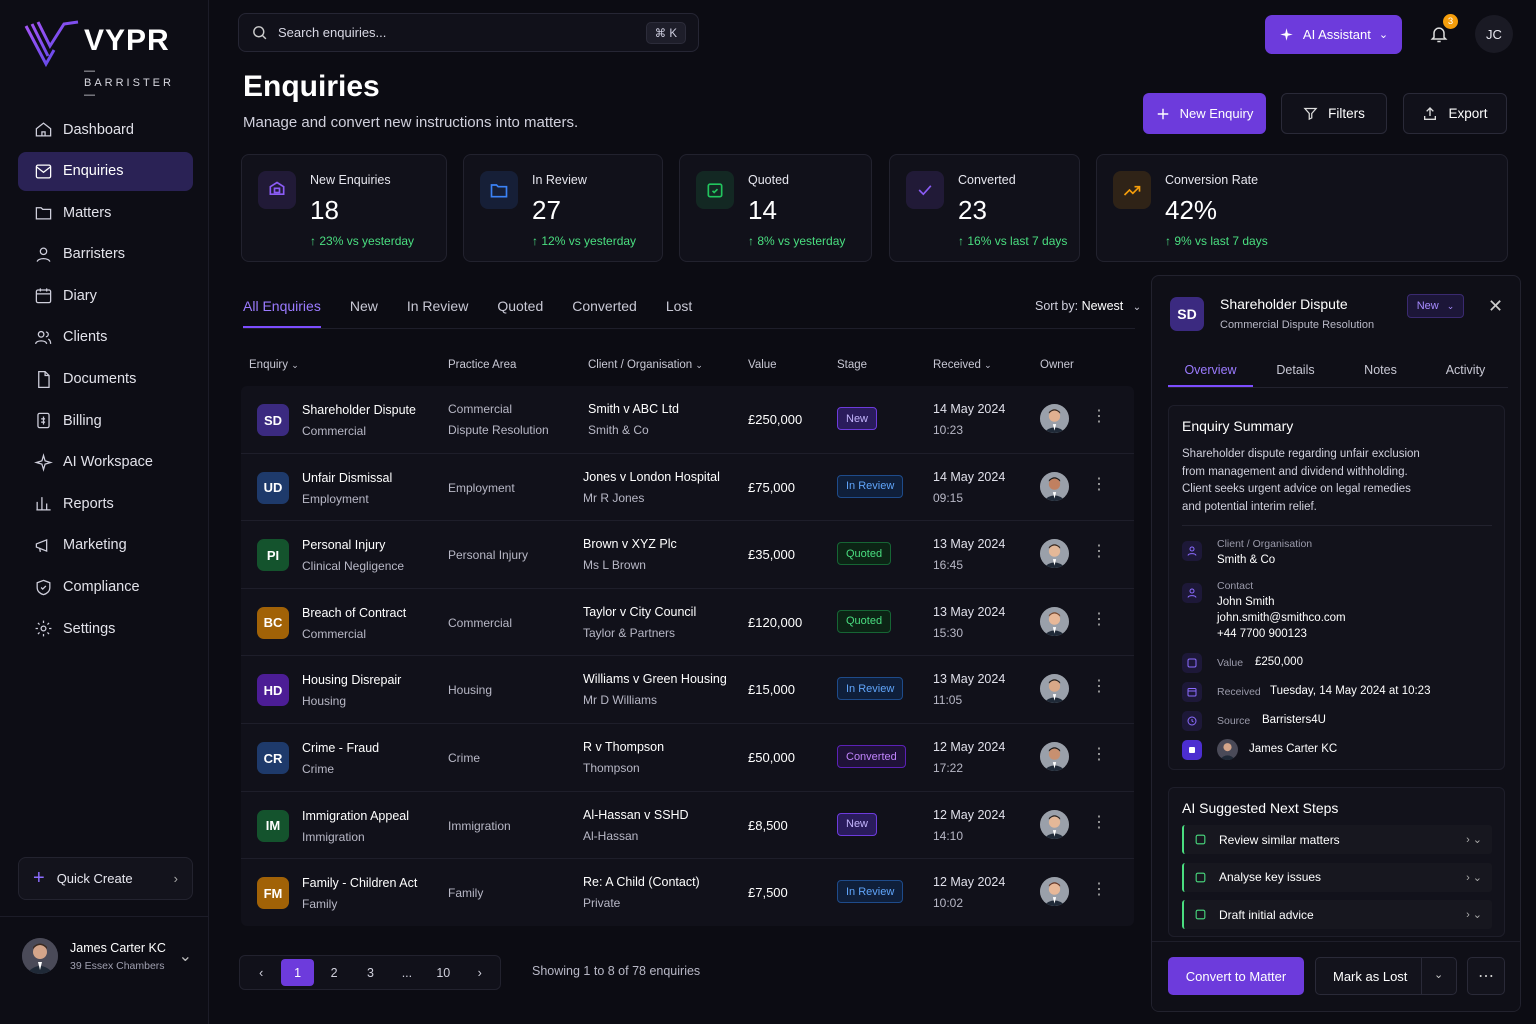  What do you see at coordinates (963, 241) in the screenshot?
I see `arrow-up-icon: ↑` at bounding box center [963, 241].